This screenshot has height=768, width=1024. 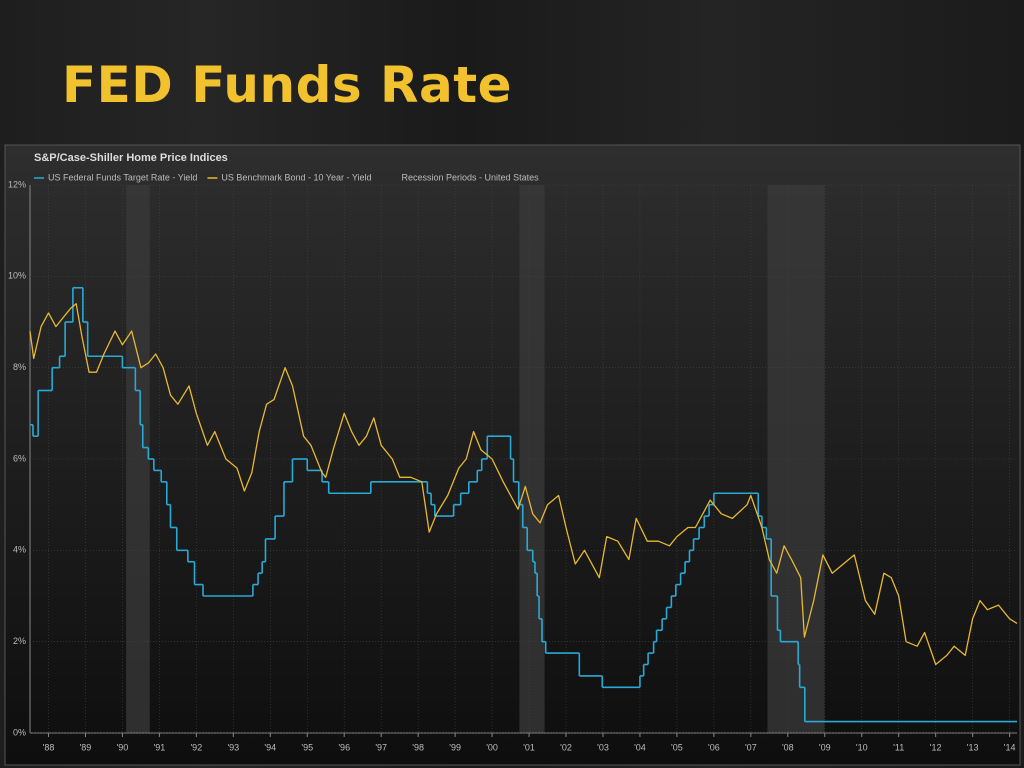 I want to click on x-tick-label: '94, so click(x=270, y=747).